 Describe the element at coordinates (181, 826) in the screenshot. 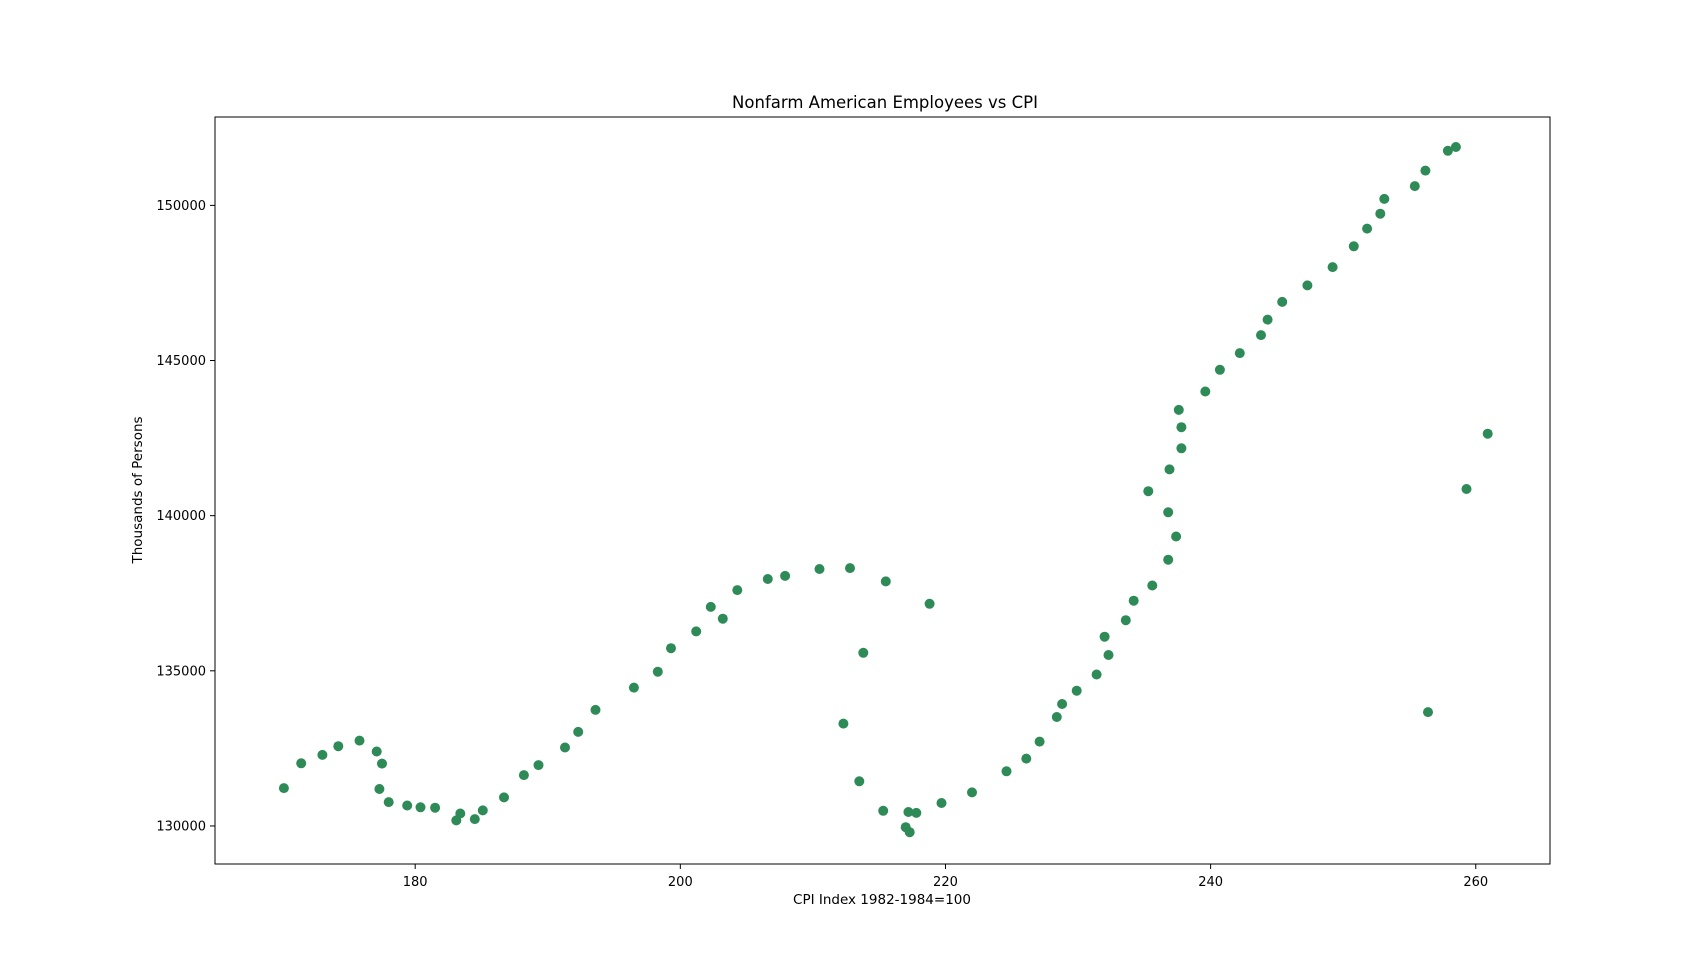

I see `y-tick-label: 130000` at that location.